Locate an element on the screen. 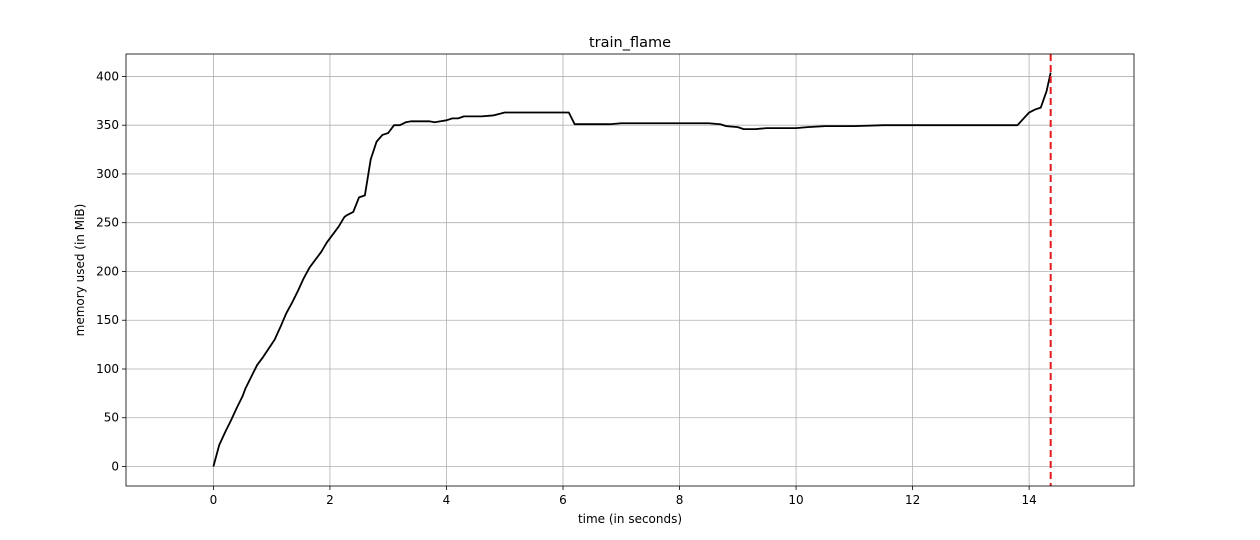  y-tick-label: 150 is located at coordinates (107, 320).